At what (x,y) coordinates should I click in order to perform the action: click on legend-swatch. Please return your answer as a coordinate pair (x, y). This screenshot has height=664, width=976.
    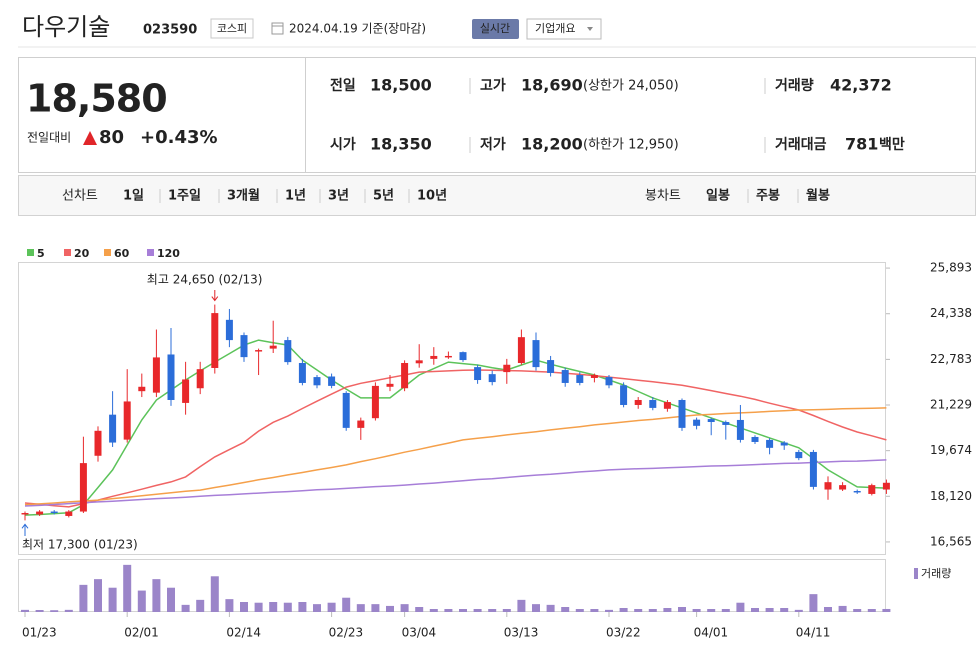
    Looking at the image, I should click on (150, 252).